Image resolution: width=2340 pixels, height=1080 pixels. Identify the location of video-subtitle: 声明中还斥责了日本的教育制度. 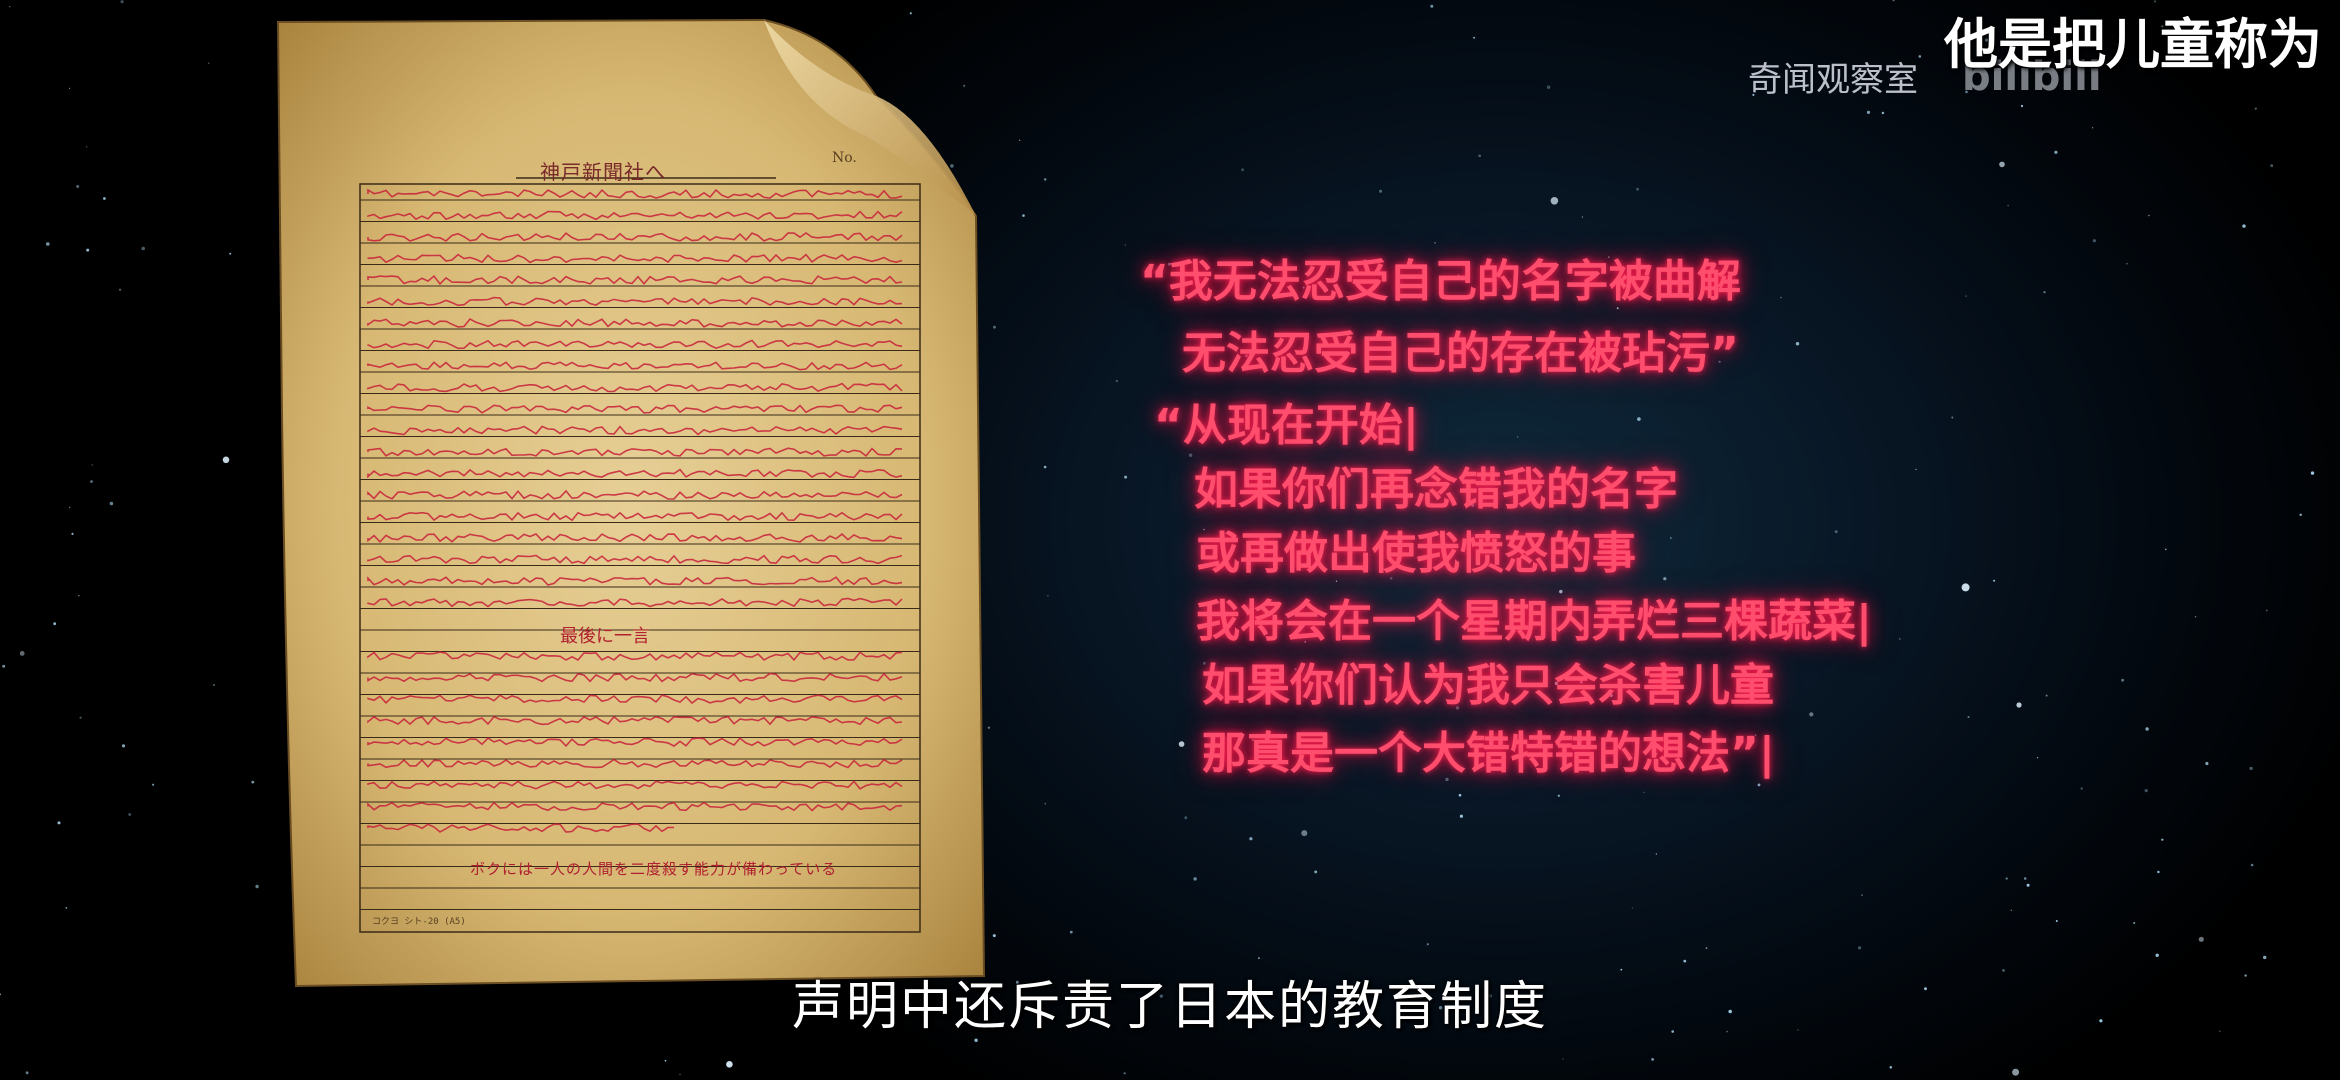
(1169, 1007).